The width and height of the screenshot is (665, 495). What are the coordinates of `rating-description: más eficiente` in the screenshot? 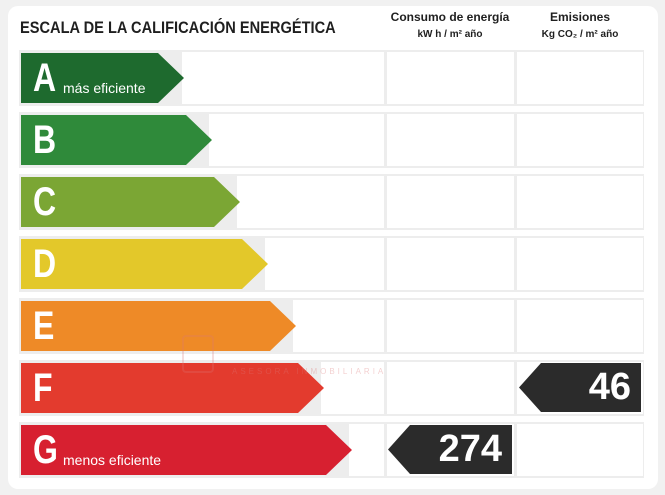 It's located at (104, 88).